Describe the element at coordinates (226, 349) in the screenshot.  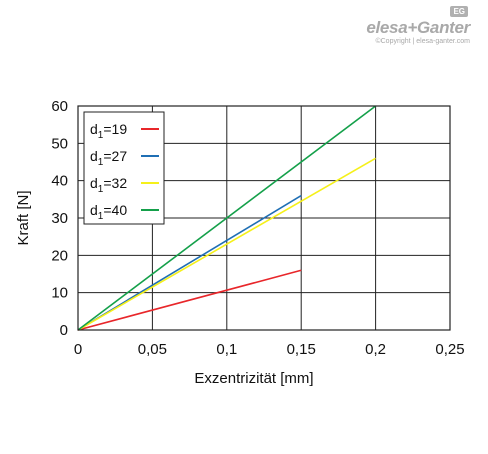
I see `x-tick-label: 0,1` at that location.